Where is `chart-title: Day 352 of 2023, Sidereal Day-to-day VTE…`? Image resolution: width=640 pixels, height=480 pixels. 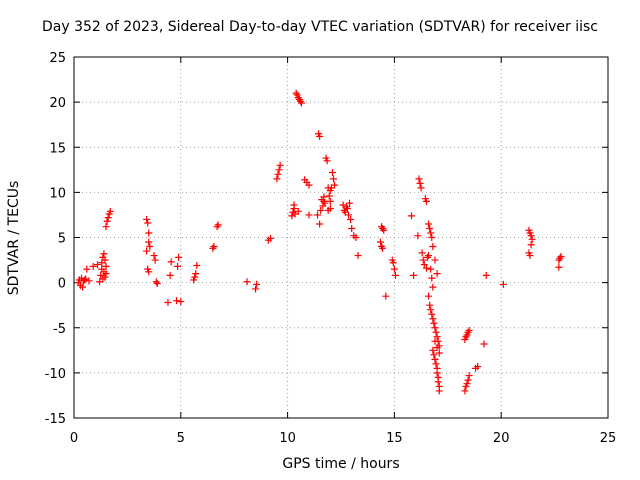 chart-title: Day 352 of 2023, Sidereal Day-to-day VTE… is located at coordinates (320, 27).